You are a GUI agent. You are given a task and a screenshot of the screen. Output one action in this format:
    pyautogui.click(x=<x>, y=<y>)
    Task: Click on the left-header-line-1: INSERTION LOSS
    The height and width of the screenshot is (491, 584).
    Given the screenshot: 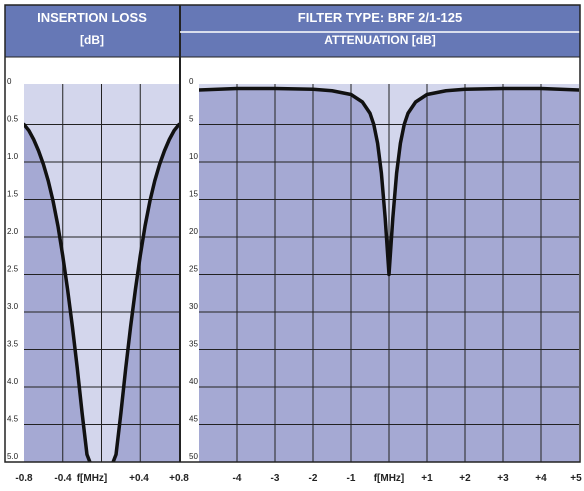 What is the action you would take?
    pyautogui.click(x=92, y=17)
    